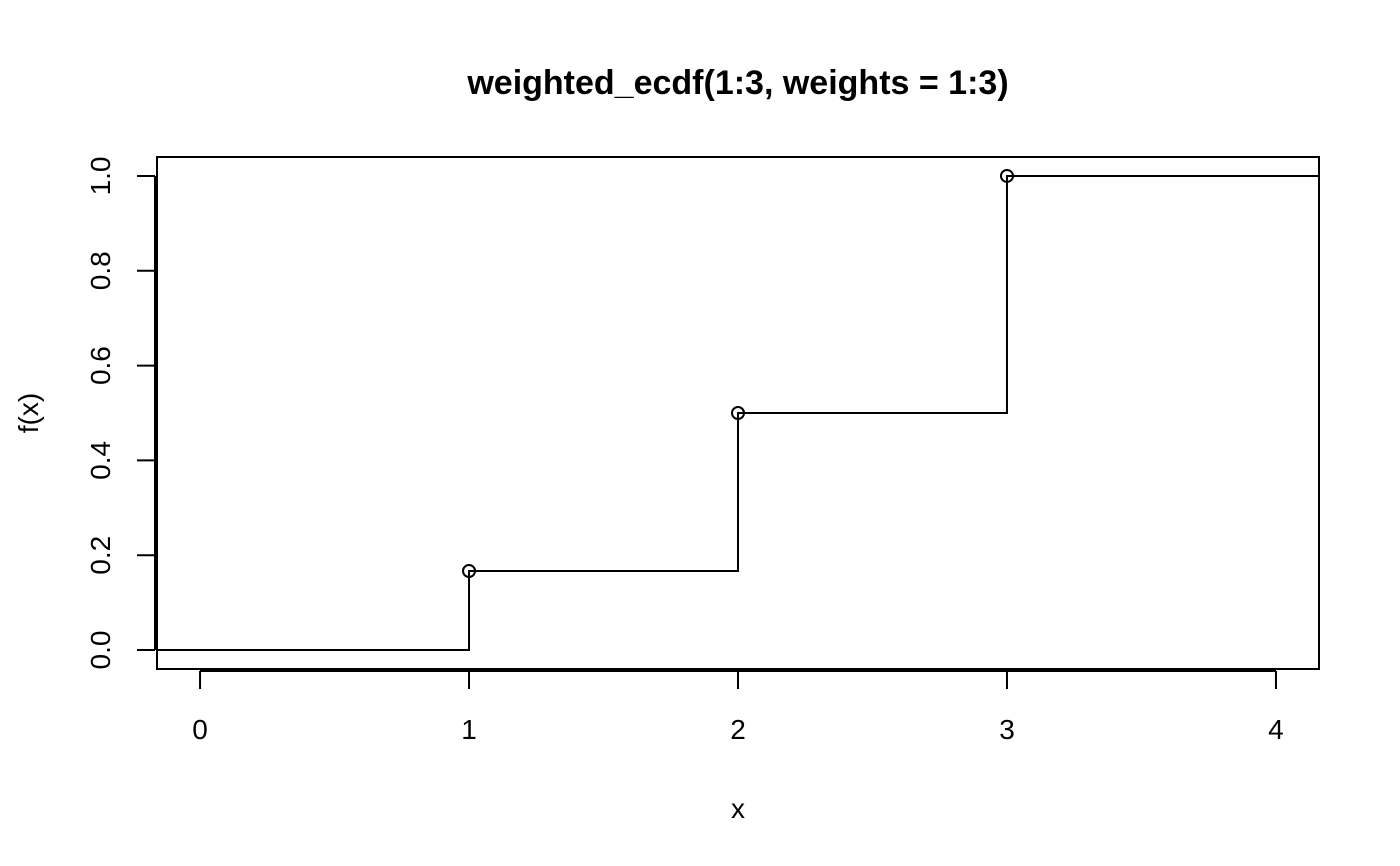 The width and height of the screenshot is (1400, 866). I want to click on x-tick-label: 0, so click(200, 729).